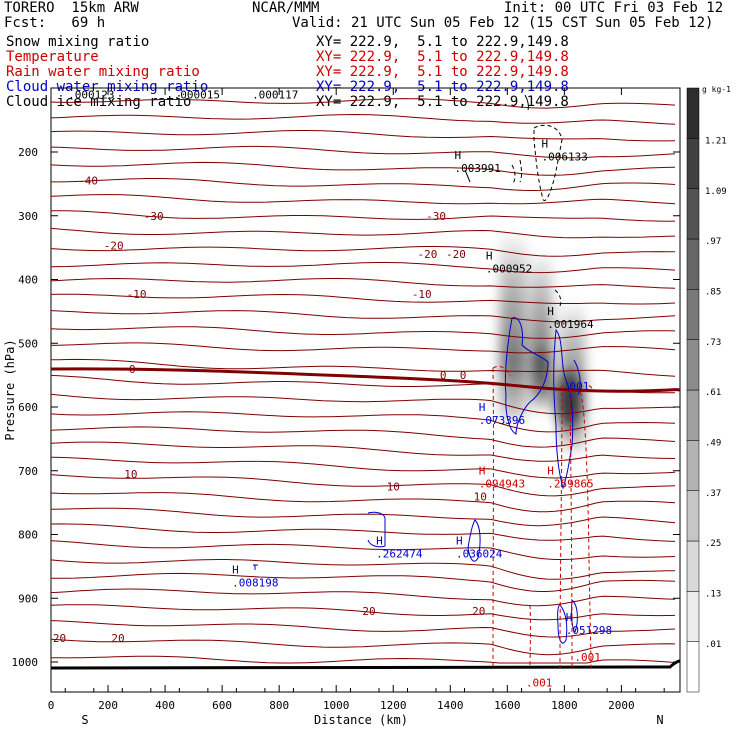 Image resolution: width=740 pixels, height=740 pixels. I want to click on x-tick-label: 1600, so click(507, 705).